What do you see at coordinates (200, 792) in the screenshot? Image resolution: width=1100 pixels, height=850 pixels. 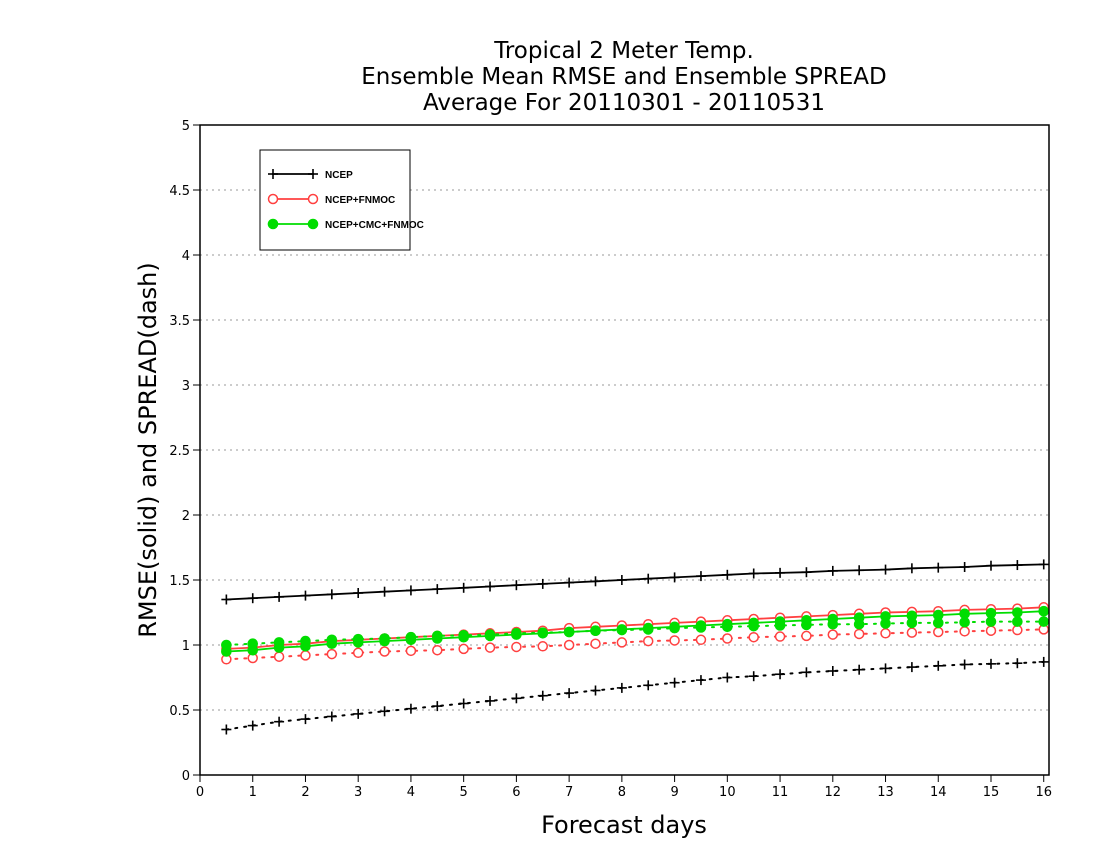 I see `x-tick-label: 0` at bounding box center [200, 792].